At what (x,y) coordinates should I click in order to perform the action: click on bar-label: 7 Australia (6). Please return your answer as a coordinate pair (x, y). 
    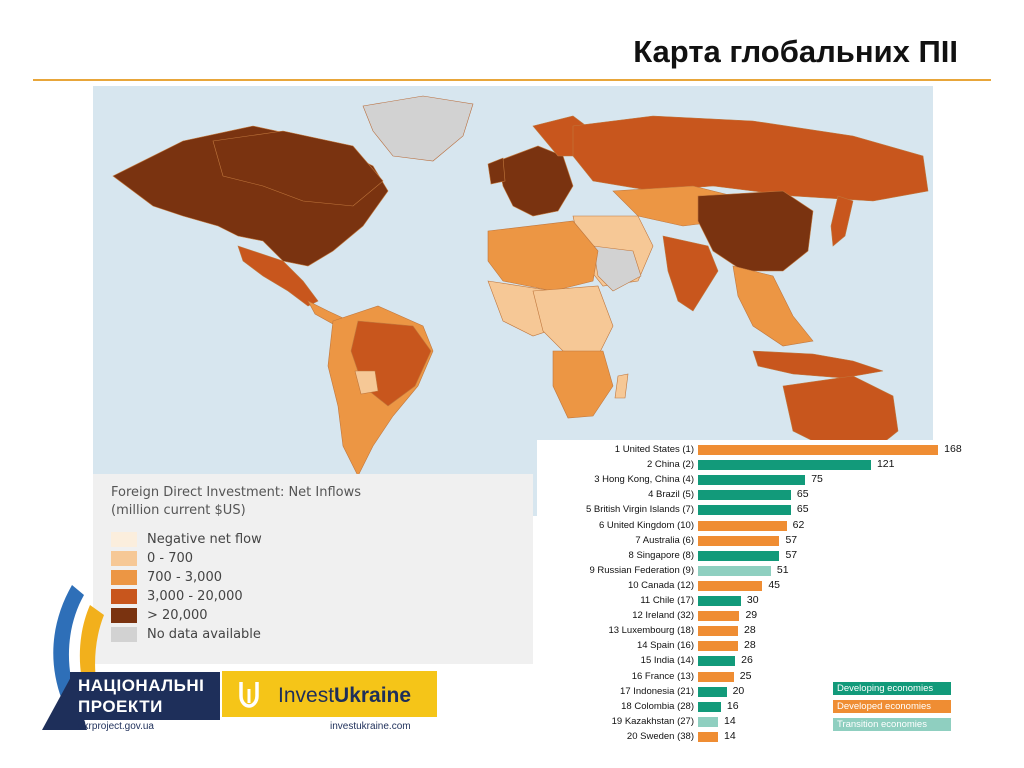
    Looking at the image, I should click on (664, 540).